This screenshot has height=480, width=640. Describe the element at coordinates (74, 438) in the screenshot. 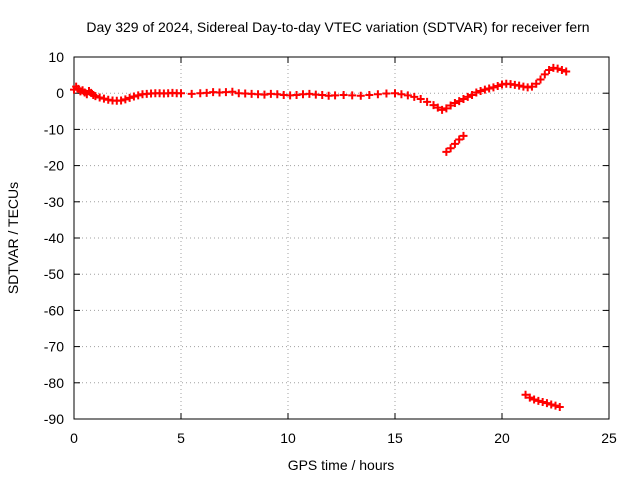

I see `x-tick-label: 0` at that location.